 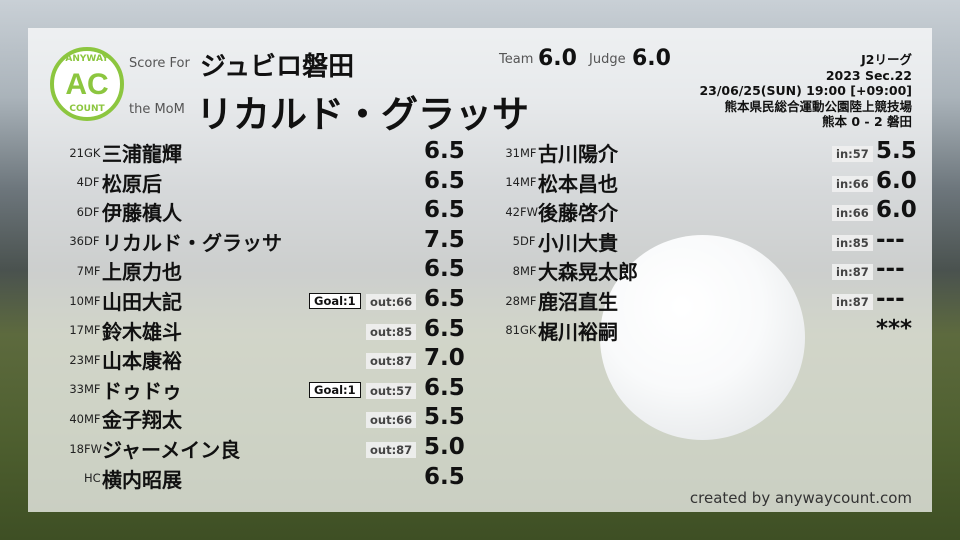 I want to click on player-row: 6 DF 伊藤槙人, so click(x=115, y=211).